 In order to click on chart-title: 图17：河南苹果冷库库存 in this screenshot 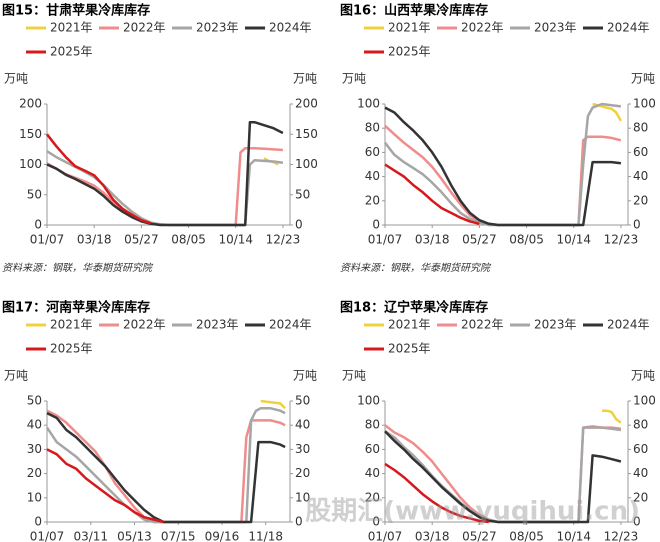, I will do `click(76, 308)`.